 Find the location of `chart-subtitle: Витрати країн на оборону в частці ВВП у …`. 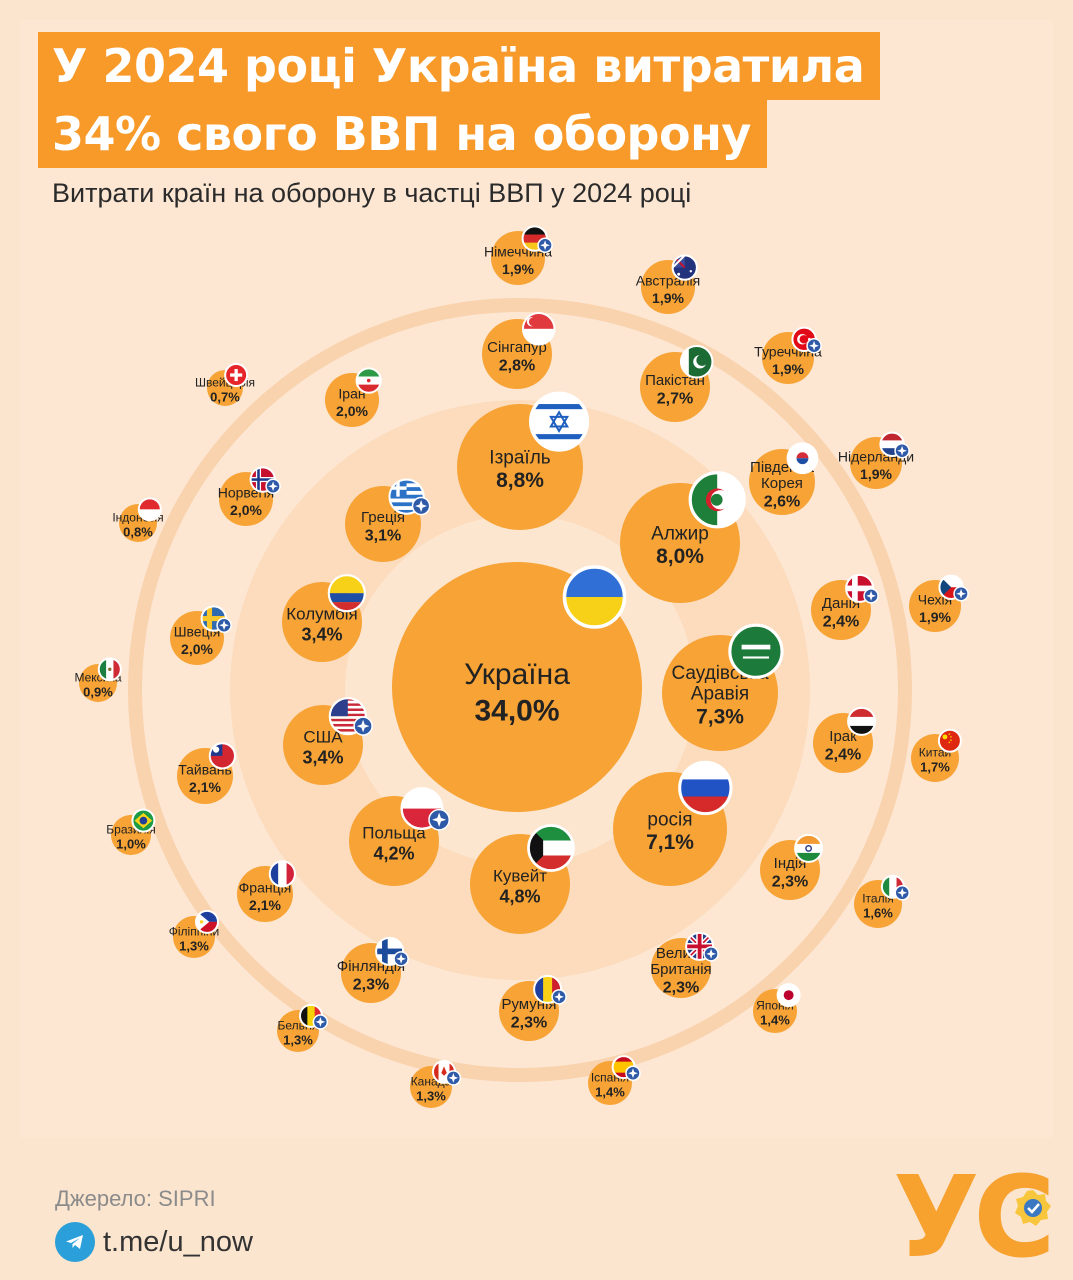

chart-subtitle: Витрати країн на оборону в частці ВВП у … is located at coordinates (372, 193).